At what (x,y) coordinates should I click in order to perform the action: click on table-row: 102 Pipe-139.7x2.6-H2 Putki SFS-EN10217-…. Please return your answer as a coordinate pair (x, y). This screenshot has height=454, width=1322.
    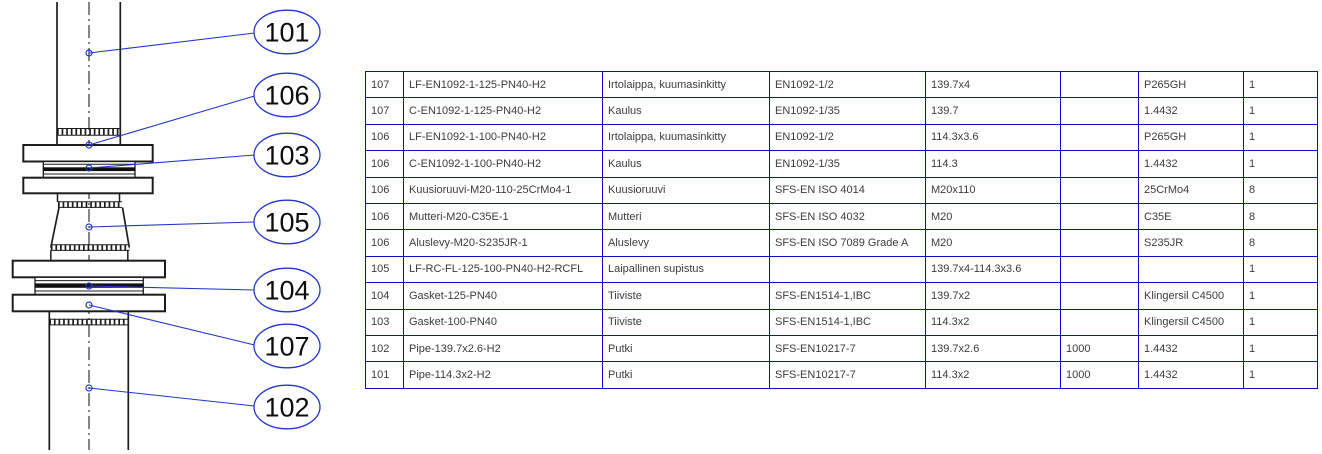
    Looking at the image, I should click on (841, 348).